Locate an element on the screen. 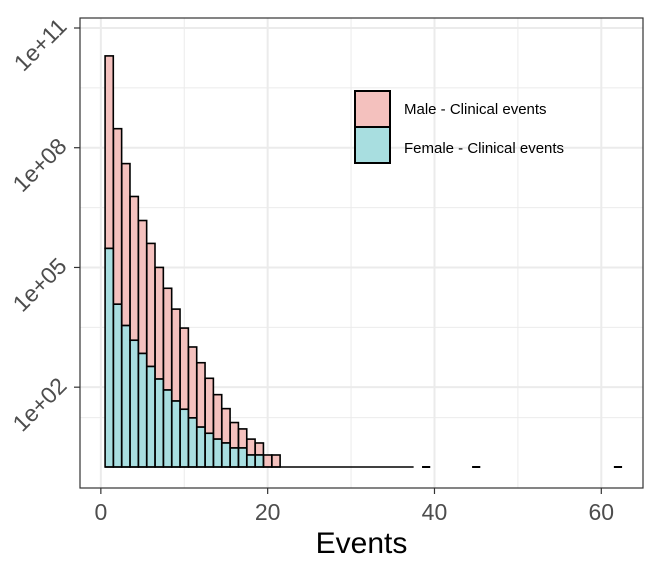 The image size is (662, 570). x-axis-title: Events is located at coordinates (362, 543).